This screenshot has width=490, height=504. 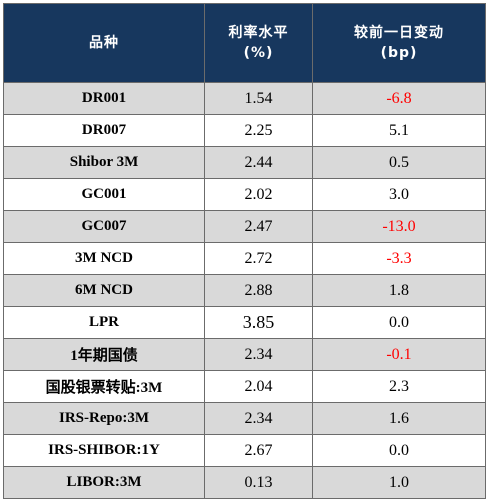 I want to click on header-change-unit: (bp), so click(x=399, y=53).